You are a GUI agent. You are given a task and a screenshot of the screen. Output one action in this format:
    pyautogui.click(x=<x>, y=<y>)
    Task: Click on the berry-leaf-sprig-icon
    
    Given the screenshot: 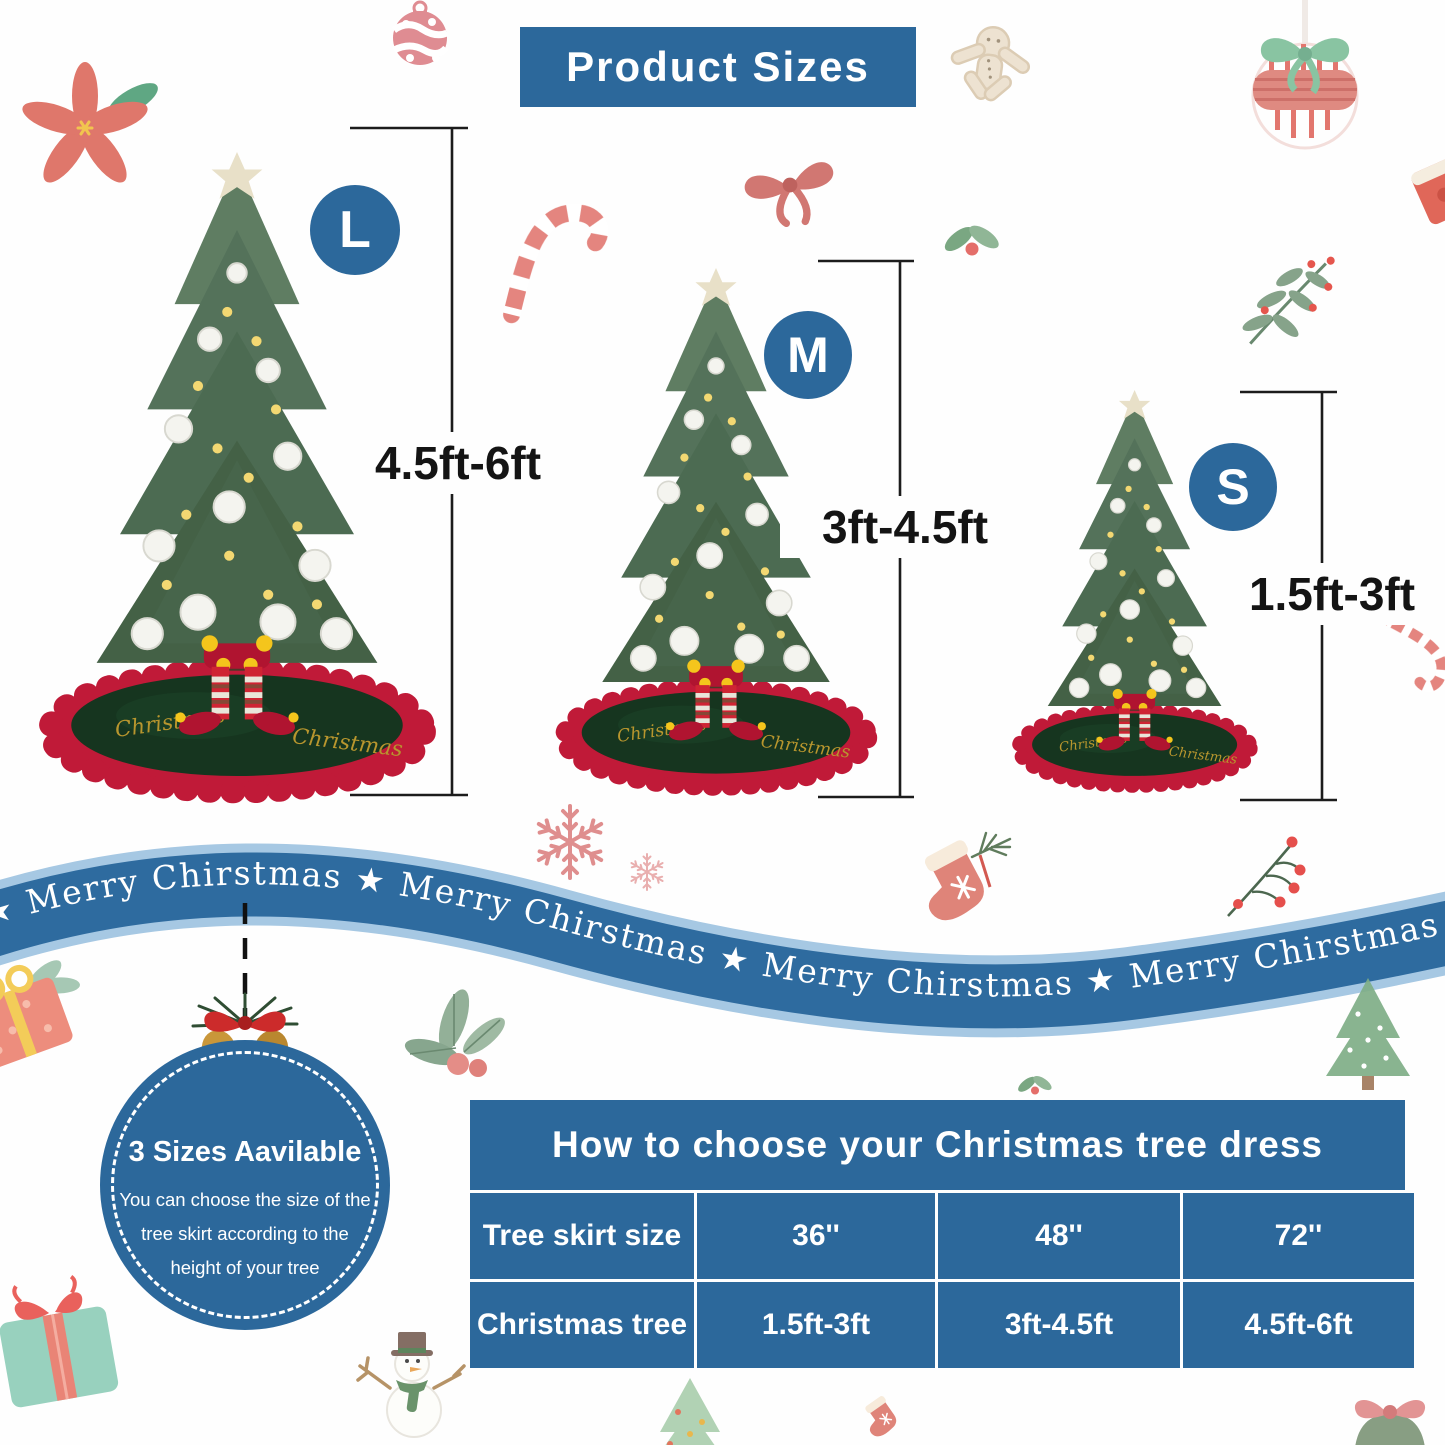 What is the action you would take?
    pyautogui.click(x=1288, y=300)
    